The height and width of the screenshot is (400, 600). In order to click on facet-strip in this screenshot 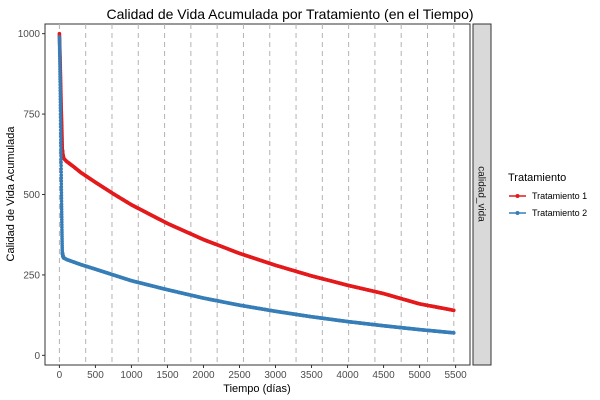, I will do `click(482, 194)`.